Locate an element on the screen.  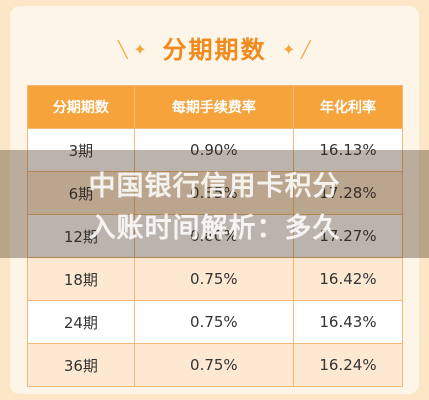
table-row: 3期 0.90% 16.13% is located at coordinates (215, 150).